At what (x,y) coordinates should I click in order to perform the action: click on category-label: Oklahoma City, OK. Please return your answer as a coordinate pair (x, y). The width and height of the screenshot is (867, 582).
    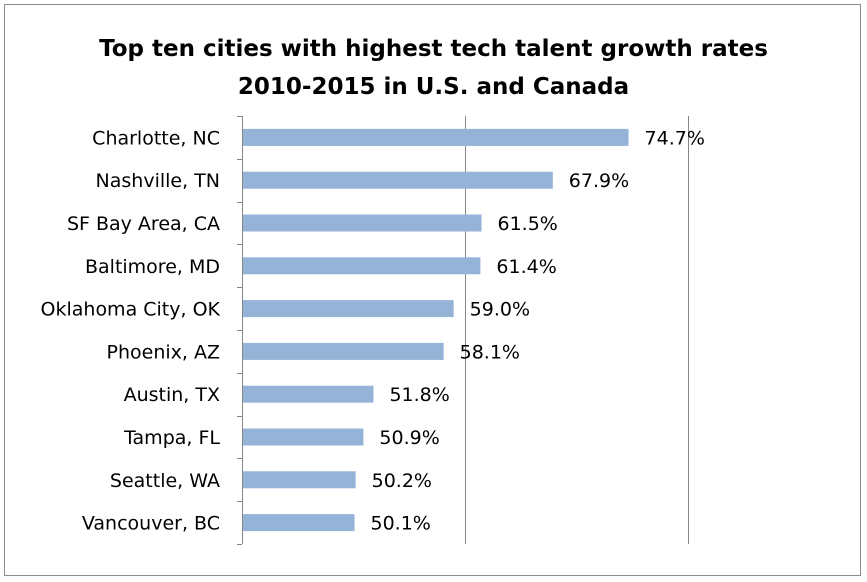
    Looking at the image, I should click on (131, 310).